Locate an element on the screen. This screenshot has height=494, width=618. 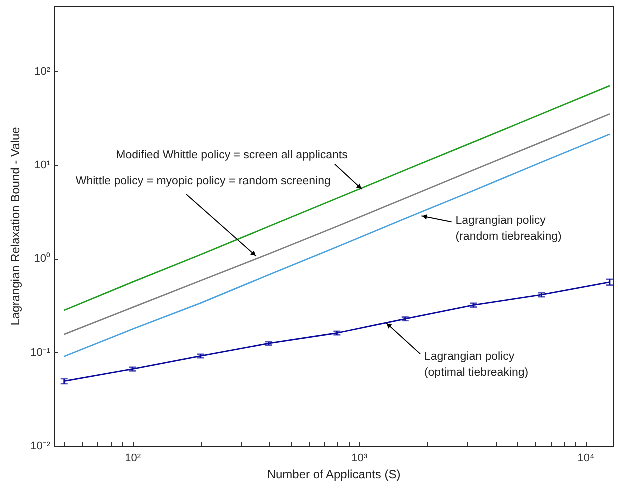
x-tick-label: 10³ is located at coordinates (360, 458).